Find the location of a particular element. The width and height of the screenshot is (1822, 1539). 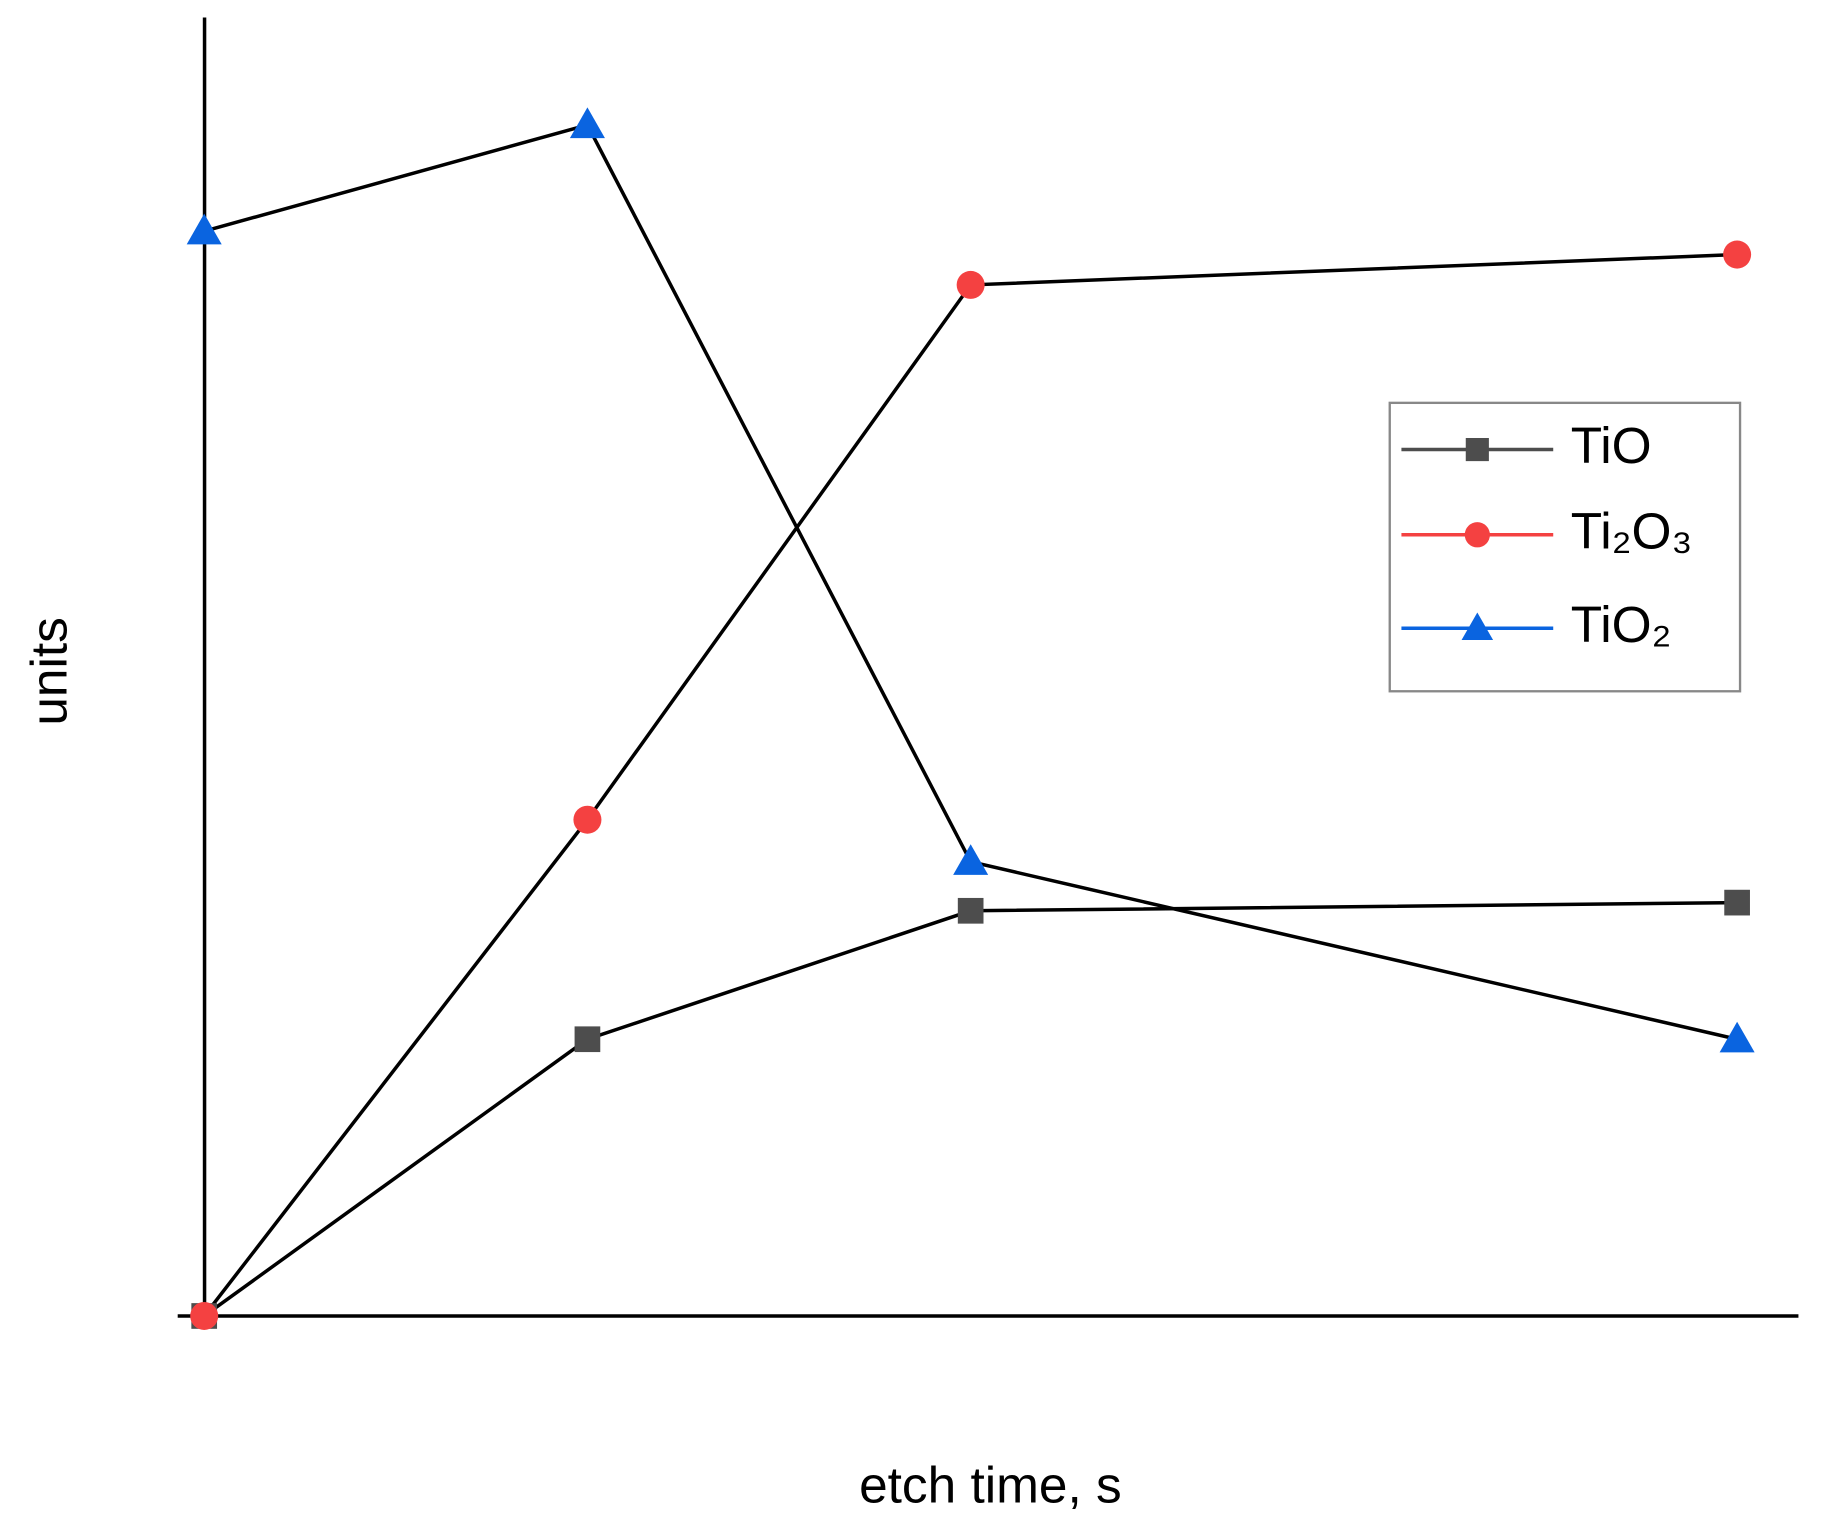

legend-label: Ti₂O₃ is located at coordinates (1632, 530).